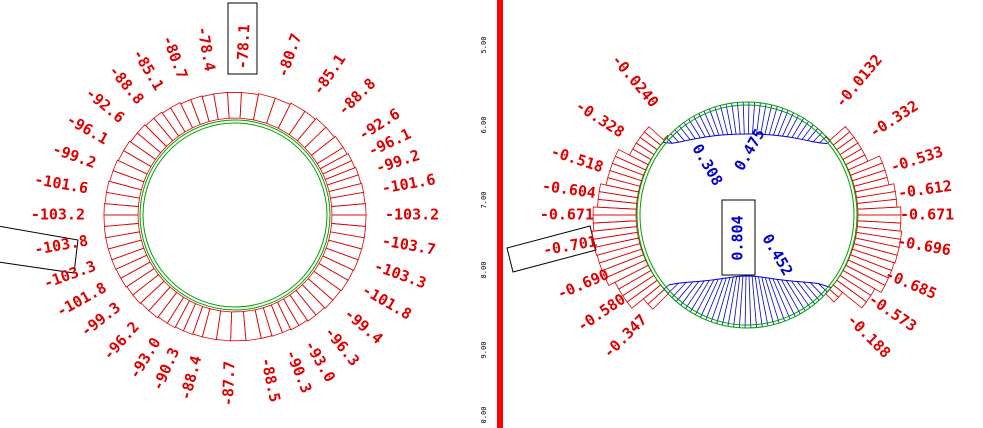 The image size is (983, 428). Describe the element at coordinates (484, 200) in the screenshot. I see `axis-tick-label: 7.00` at that location.